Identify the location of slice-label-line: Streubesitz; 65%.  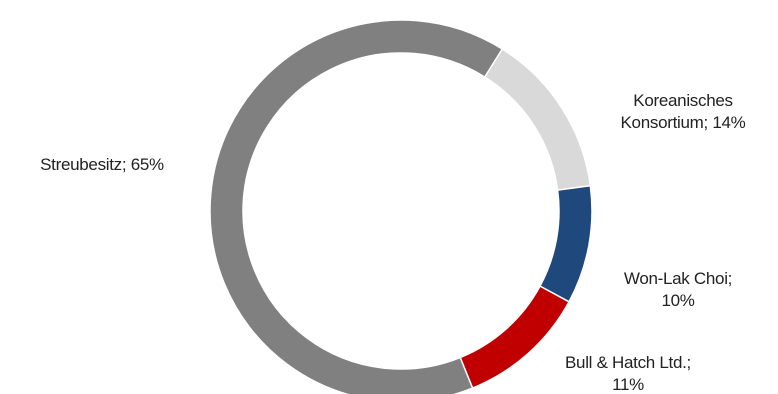
(102, 164).